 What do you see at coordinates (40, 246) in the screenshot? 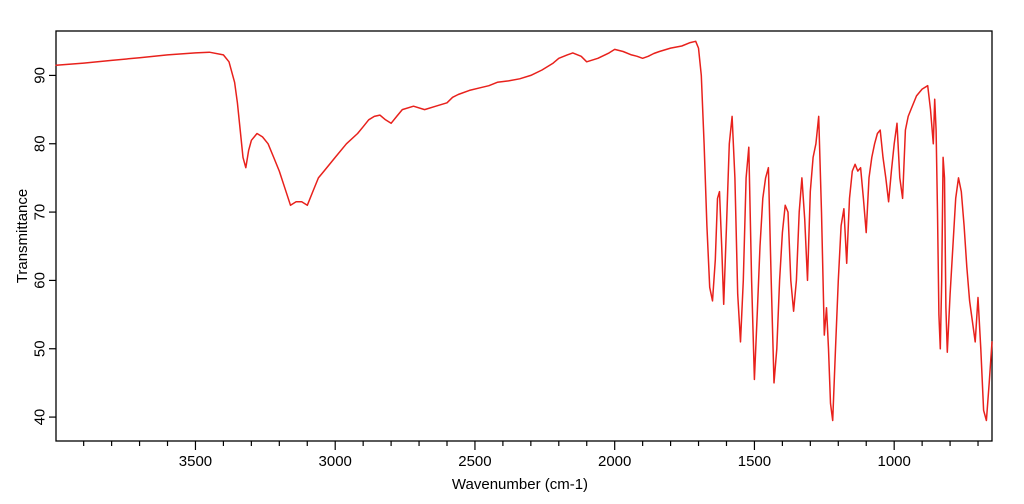
I see `y-tick-labels: 40 50 60 70 80 90` at bounding box center [40, 246].